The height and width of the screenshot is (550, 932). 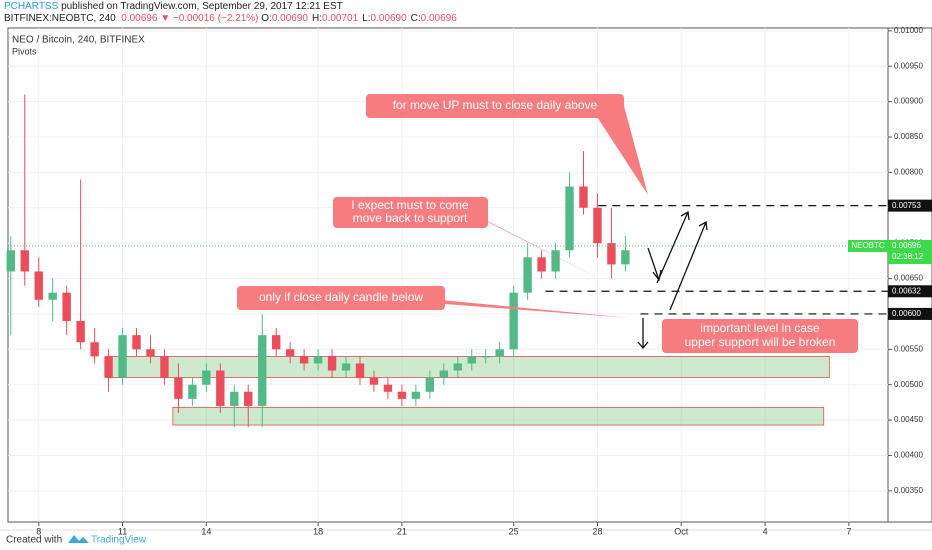 I want to click on y-tick-label: 0.00950, so click(x=908, y=65).